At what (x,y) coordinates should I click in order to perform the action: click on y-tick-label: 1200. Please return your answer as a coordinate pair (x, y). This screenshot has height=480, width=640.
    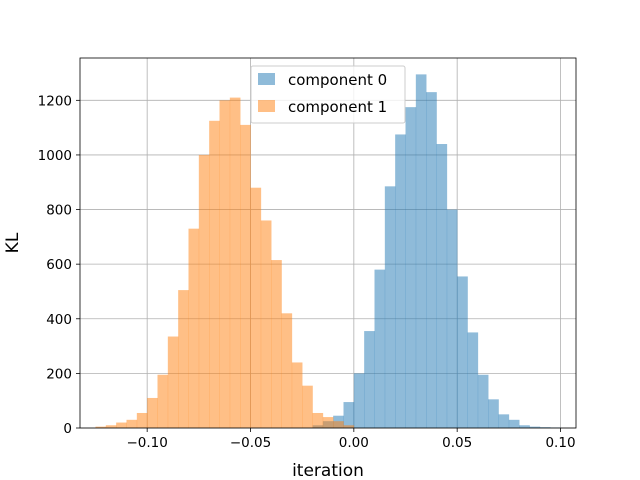
    Looking at the image, I should click on (55, 101).